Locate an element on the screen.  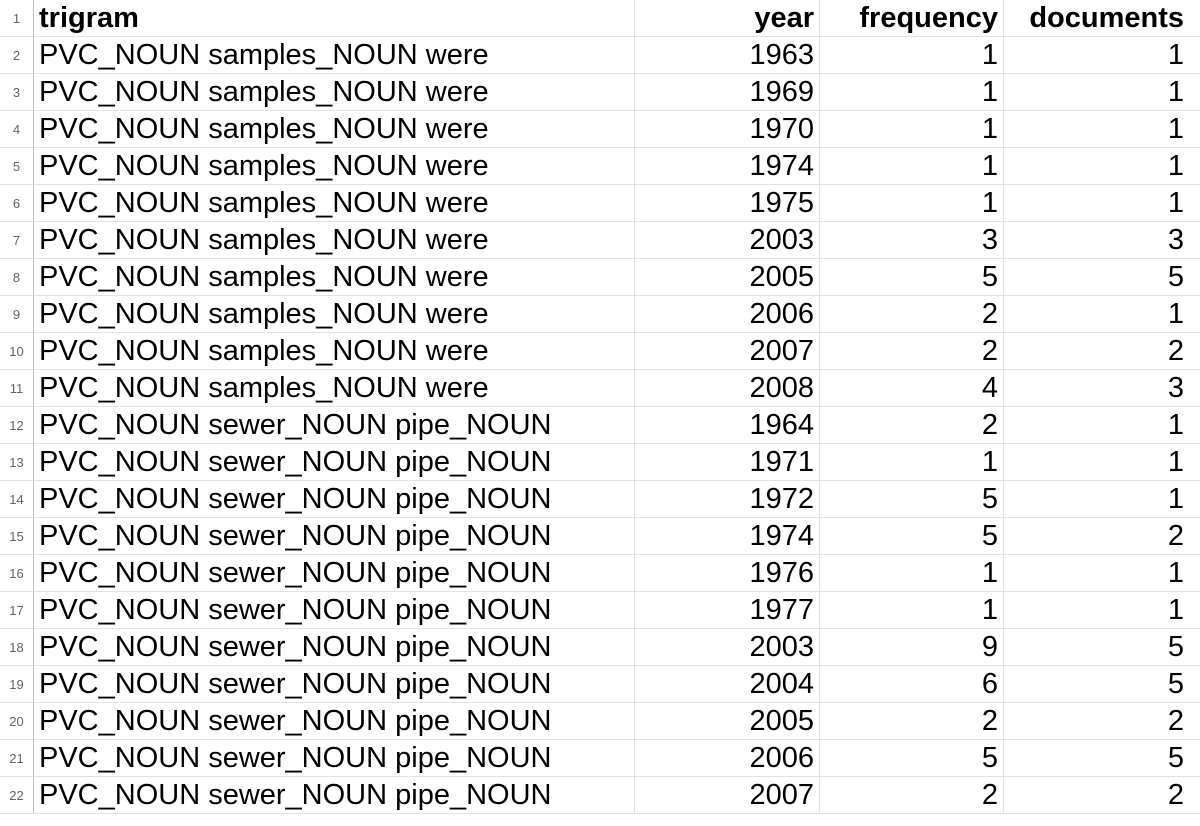
cell-frequency: 6 is located at coordinates (912, 684).